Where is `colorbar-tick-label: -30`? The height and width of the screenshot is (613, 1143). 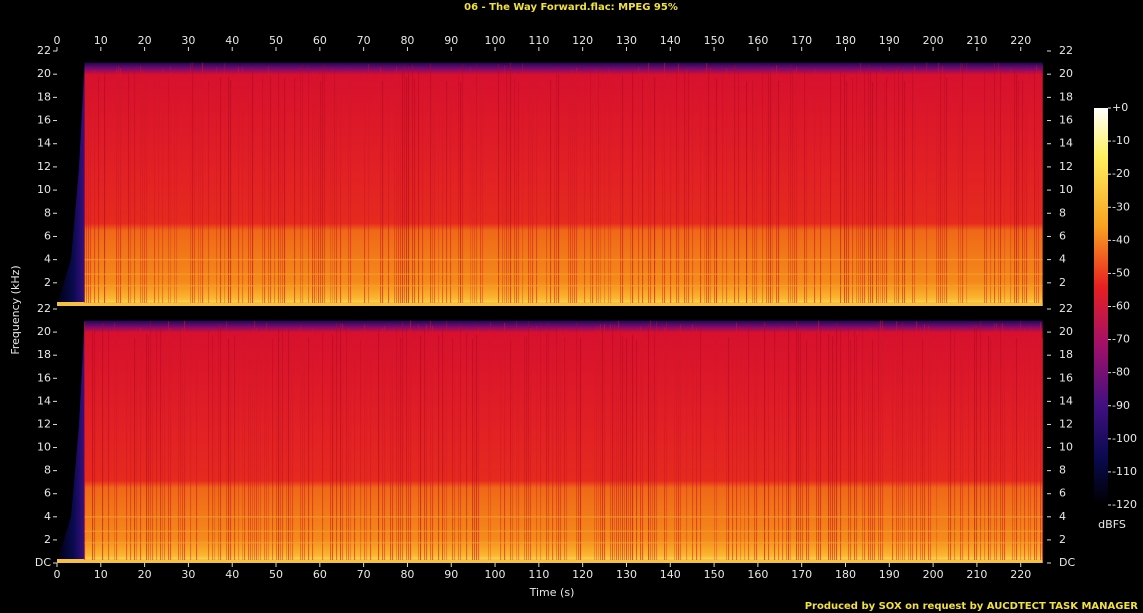 colorbar-tick-label: -30 is located at coordinates (1121, 206).